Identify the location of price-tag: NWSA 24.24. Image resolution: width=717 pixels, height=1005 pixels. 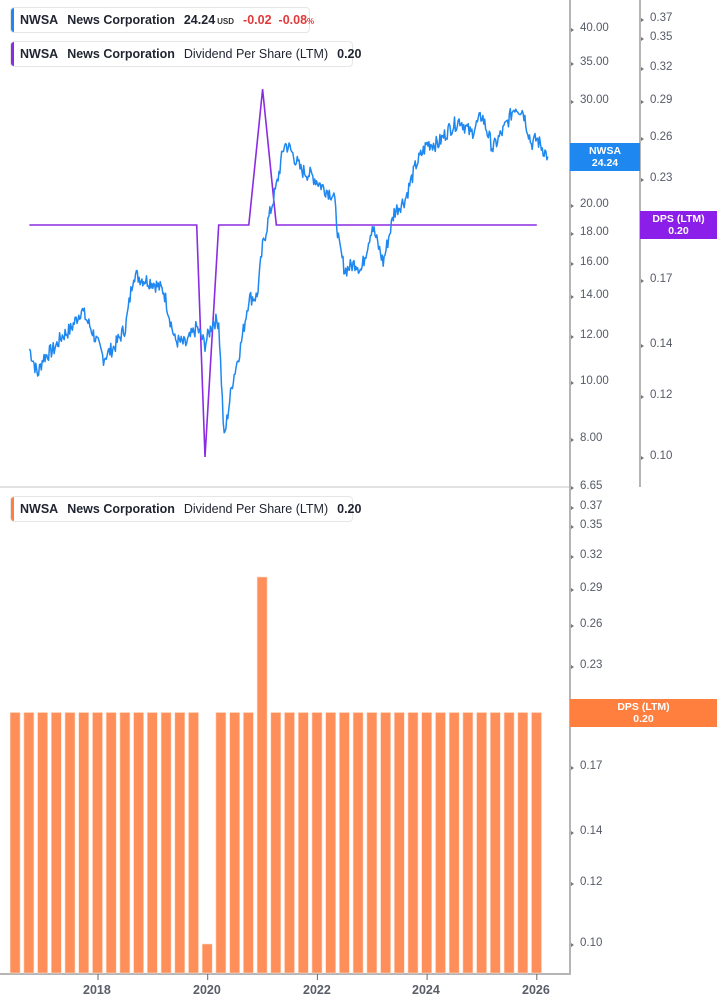
(605, 157).